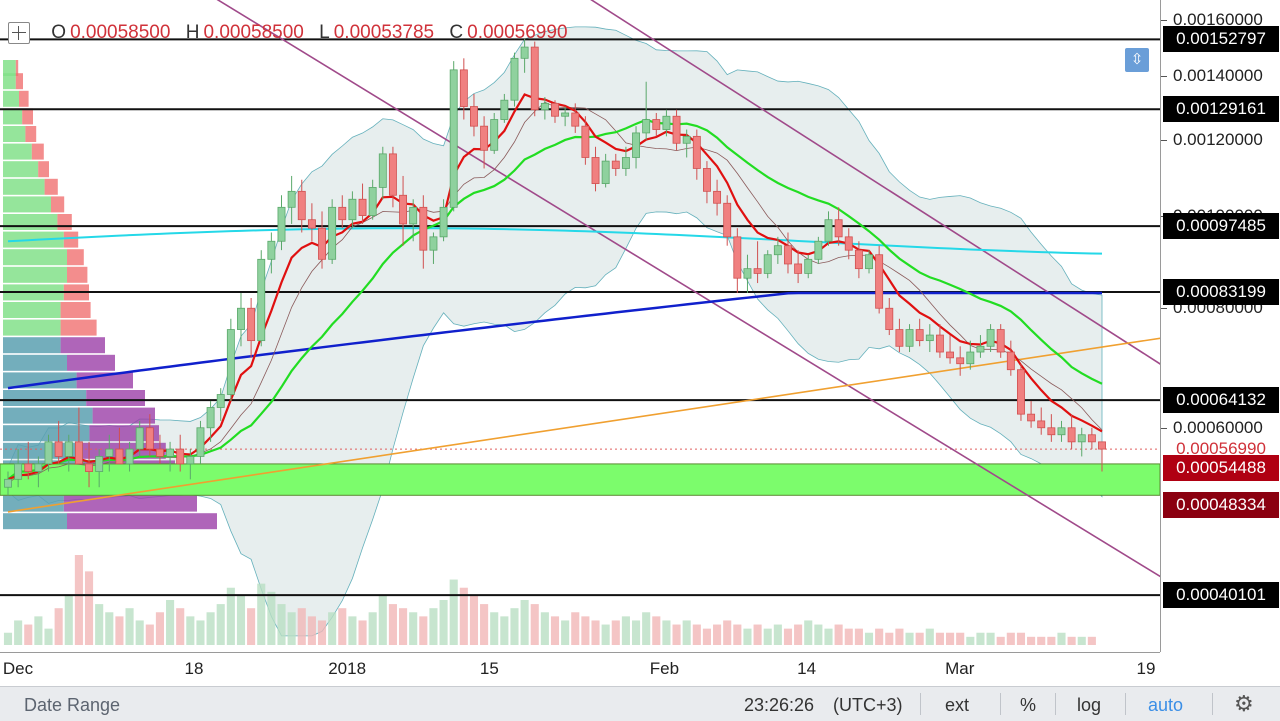 Image resolution: width=1280 pixels, height=721 pixels. What do you see at coordinates (72, 705) in the screenshot?
I see `date-range-button: Date Range` at bounding box center [72, 705].